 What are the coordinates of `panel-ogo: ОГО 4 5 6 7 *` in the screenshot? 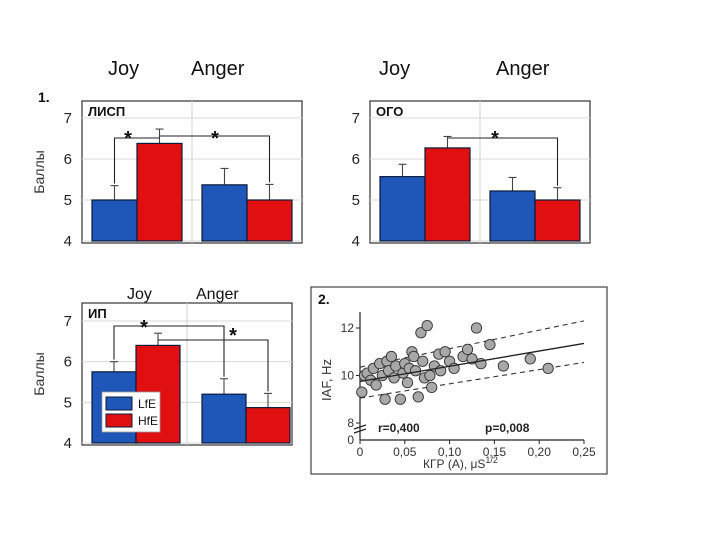 It's located at (471, 175).